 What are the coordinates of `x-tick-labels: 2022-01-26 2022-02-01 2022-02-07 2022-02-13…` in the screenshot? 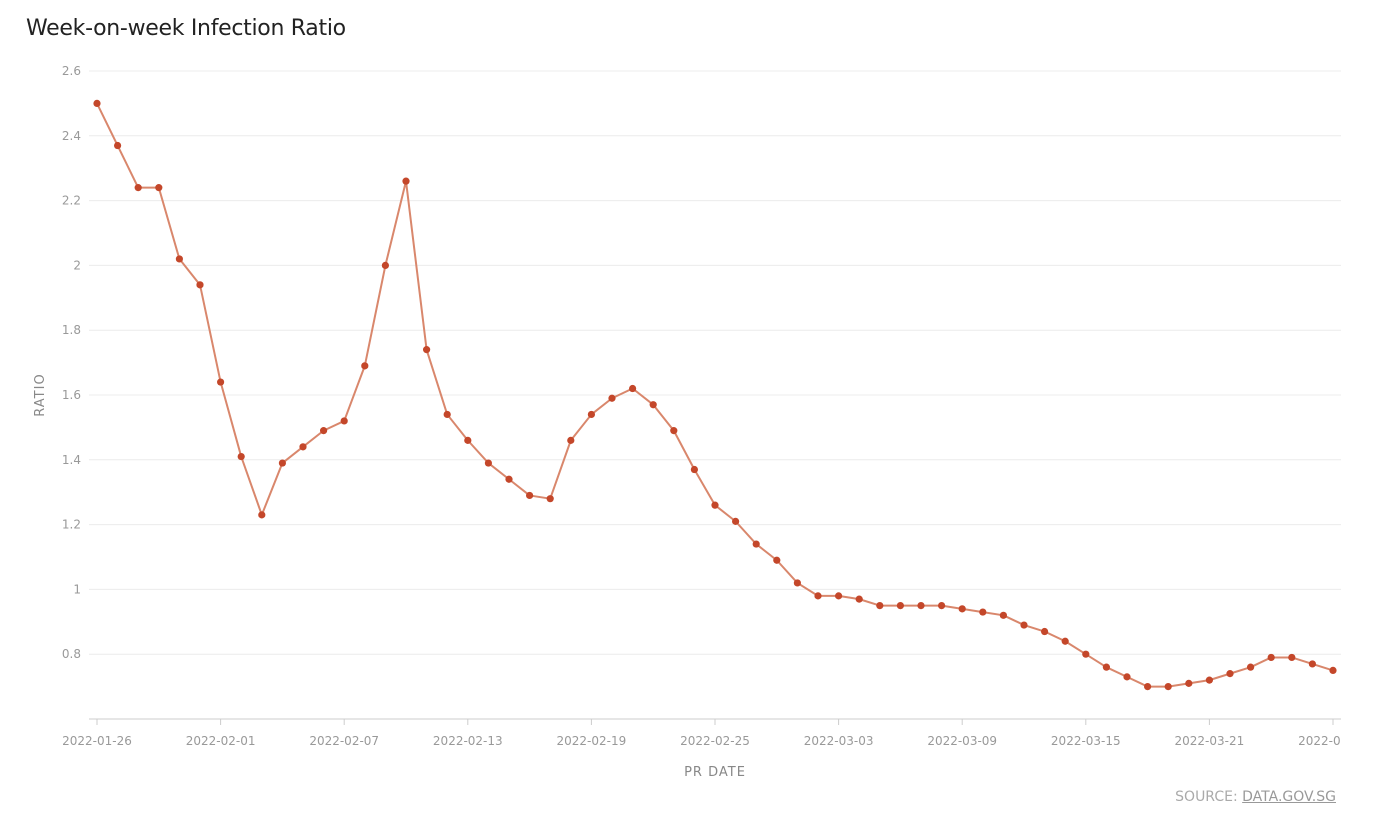 It's located at (715, 741).